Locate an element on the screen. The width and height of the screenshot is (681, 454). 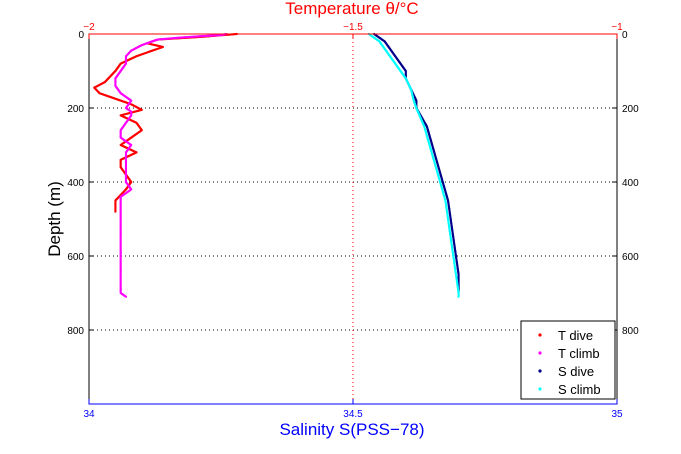
y-tick-label-left: 0 is located at coordinates (81, 35).